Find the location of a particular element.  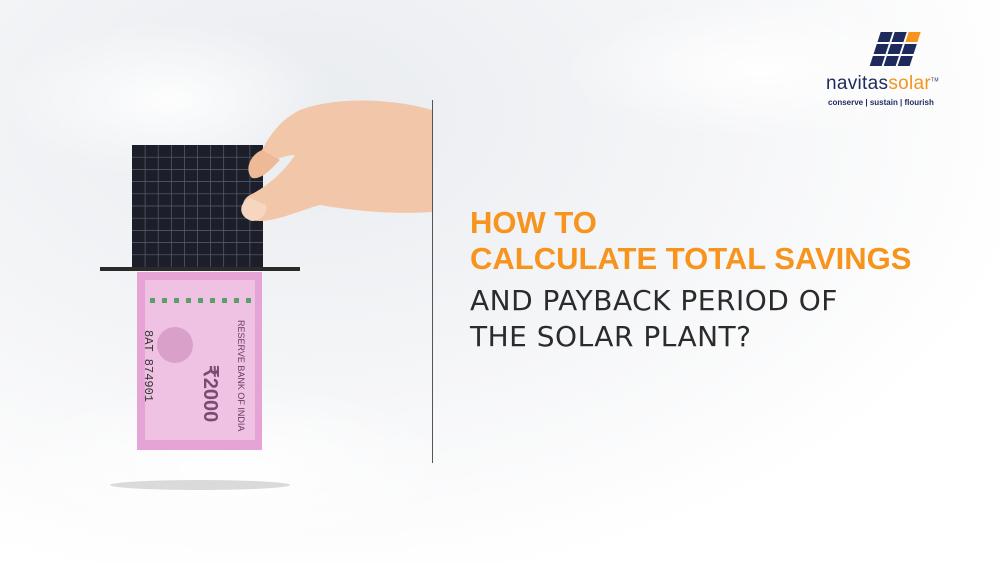

headline-line-1: HOW TO is located at coordinates (533, 222).